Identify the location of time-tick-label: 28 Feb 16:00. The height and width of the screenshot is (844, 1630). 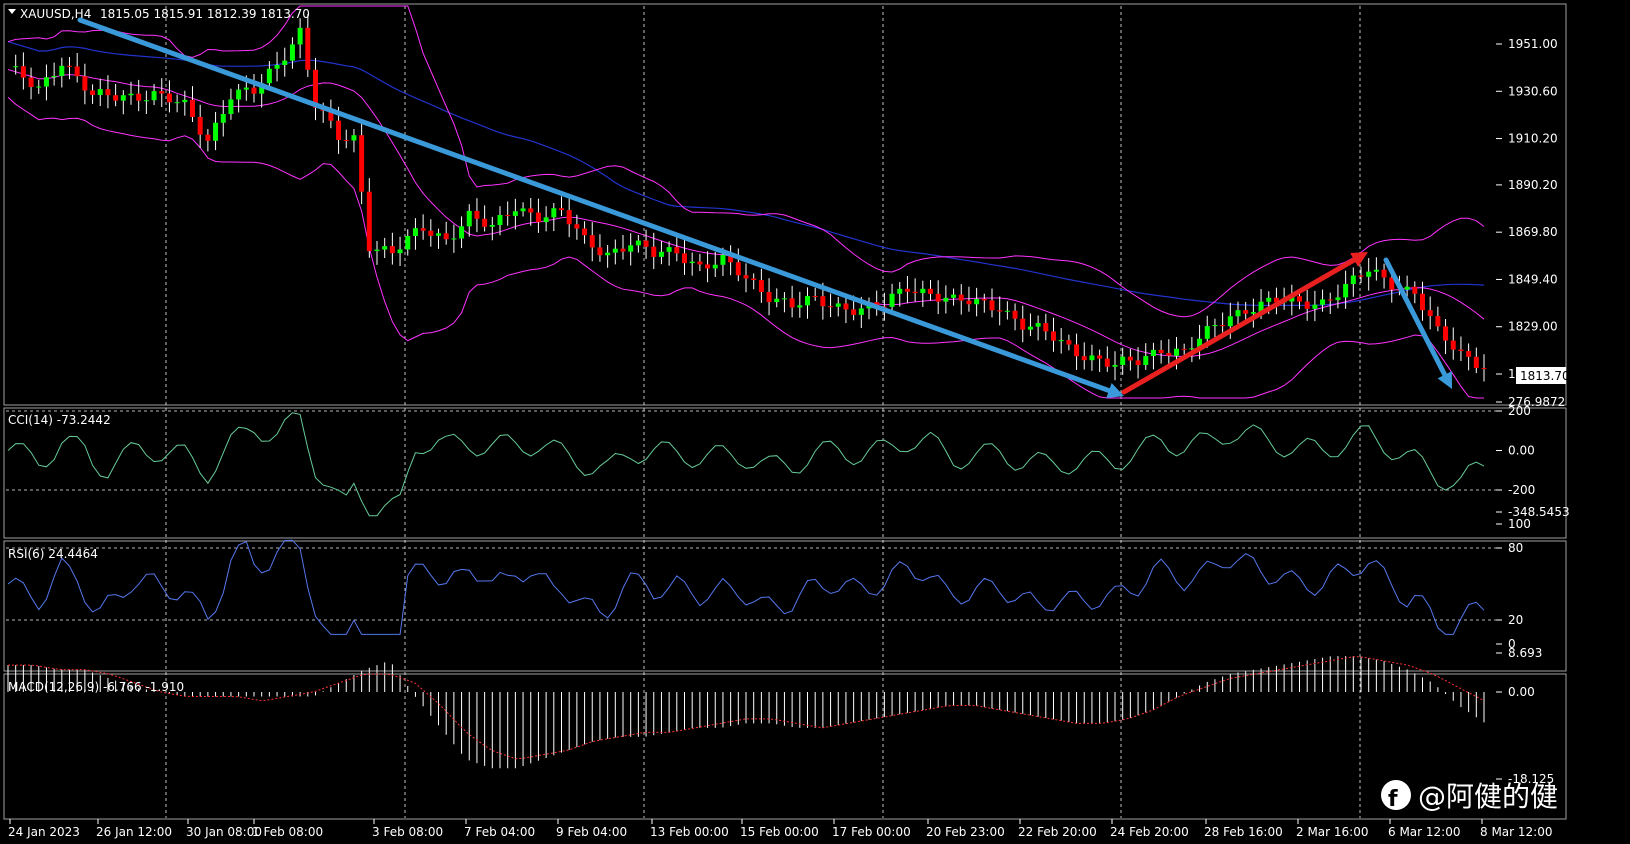
(1243, 832).